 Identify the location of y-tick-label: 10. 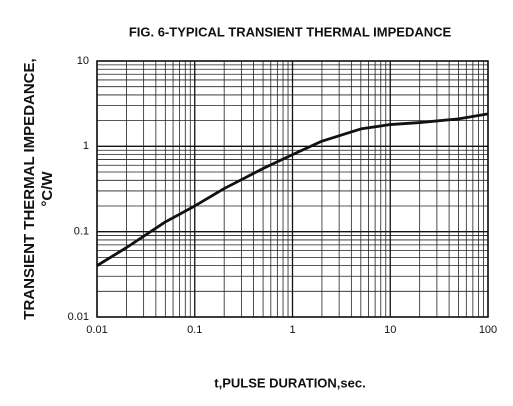
(83, 61).